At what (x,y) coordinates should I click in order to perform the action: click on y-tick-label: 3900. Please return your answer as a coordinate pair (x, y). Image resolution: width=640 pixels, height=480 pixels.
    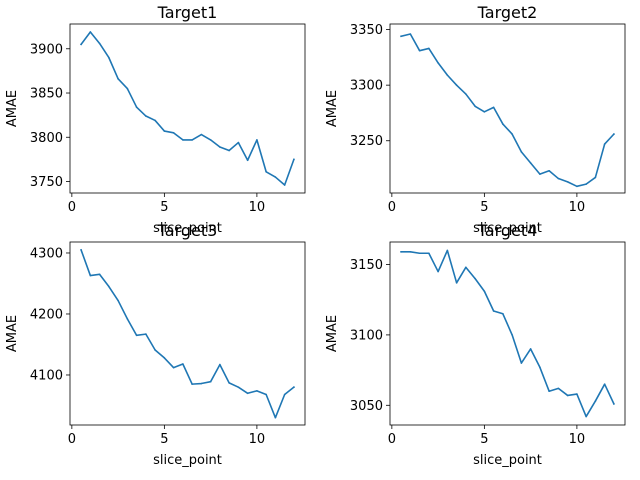
    Looking at the image, I should click on (46, 49).